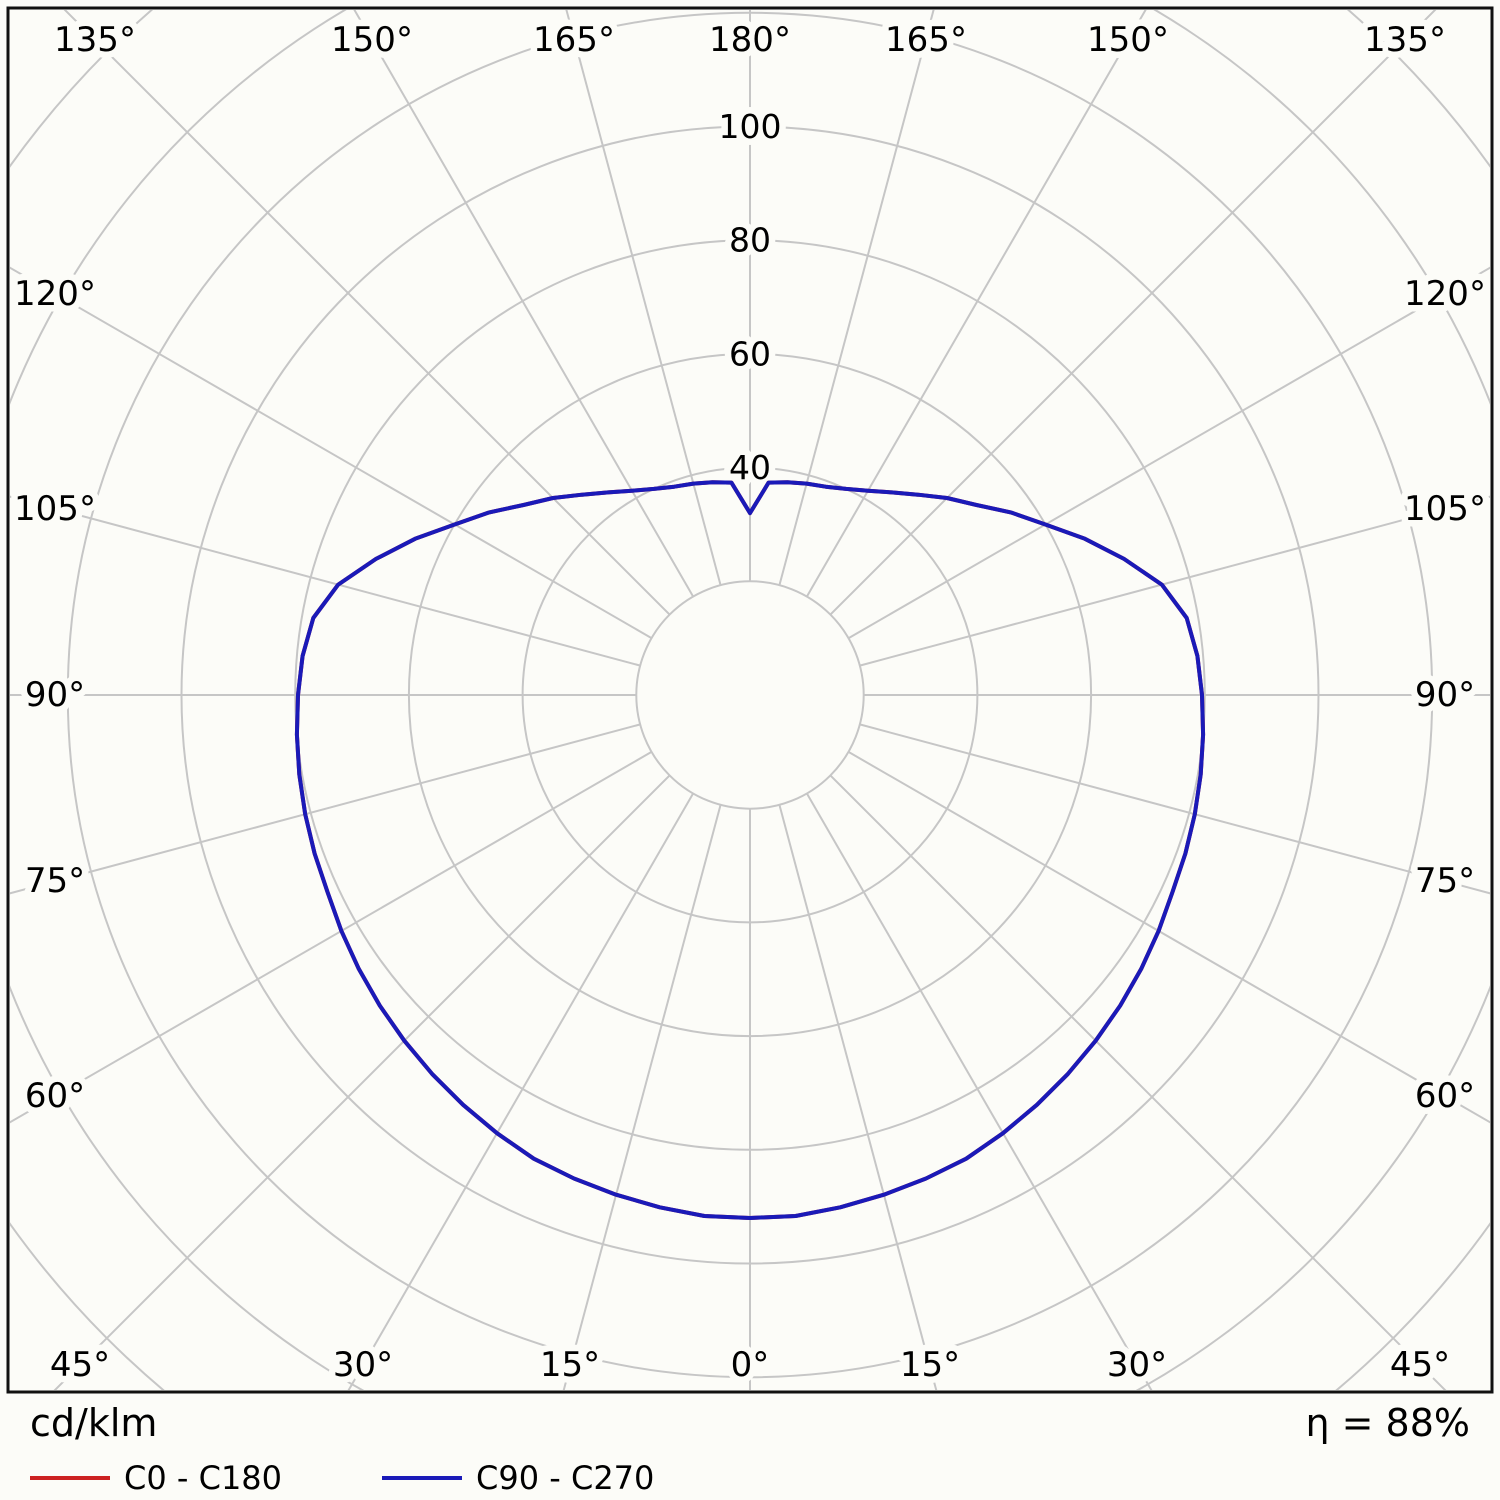 The image size is (1500, 1500). I want to click on radial-tick-label-100: 100, so click(750, 126).